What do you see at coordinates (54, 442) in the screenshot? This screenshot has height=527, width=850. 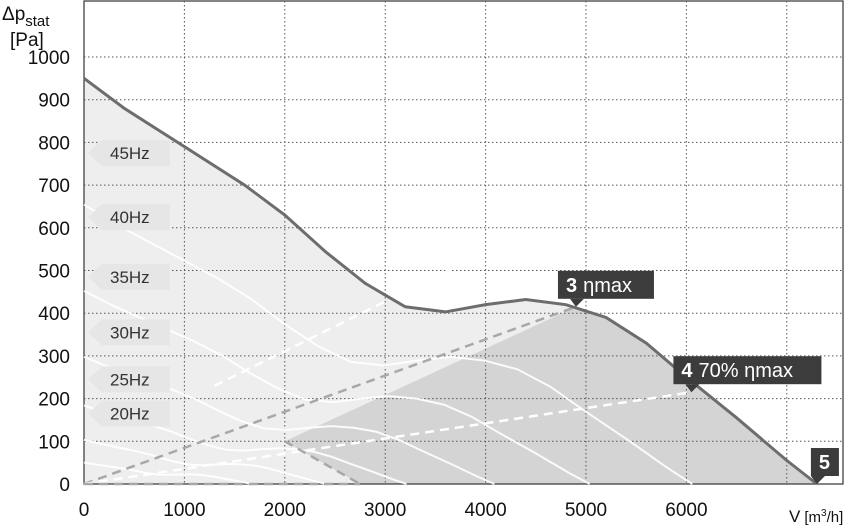 I see `y-tick-label: 100` at bounding box center [54, 442].